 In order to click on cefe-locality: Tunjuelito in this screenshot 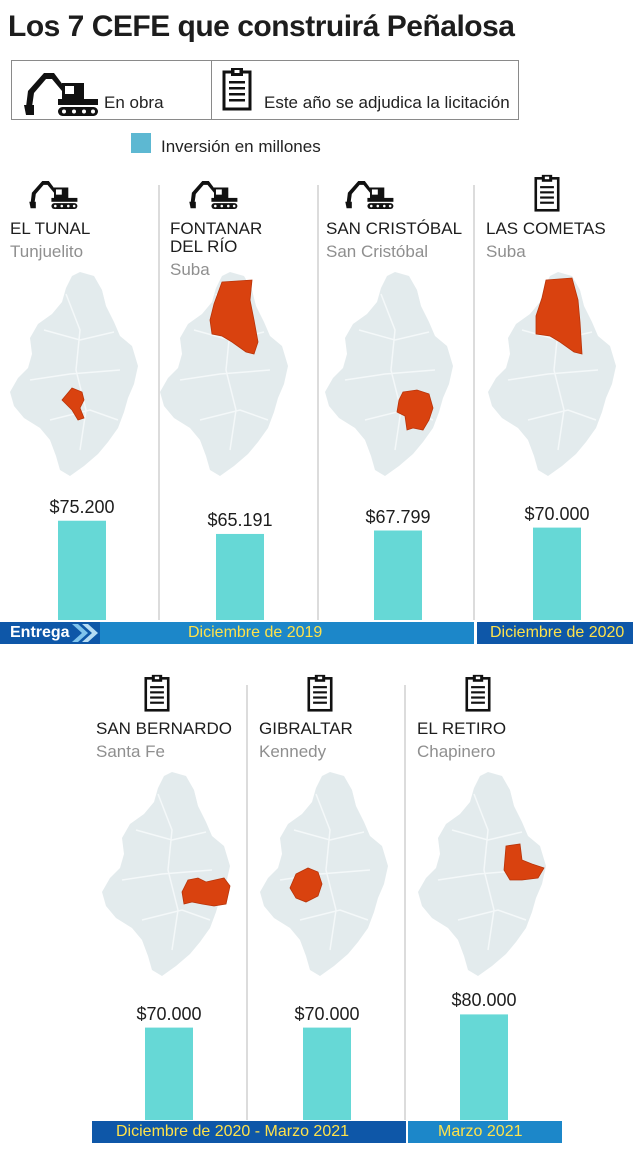, I will do `click(47, 251)`.